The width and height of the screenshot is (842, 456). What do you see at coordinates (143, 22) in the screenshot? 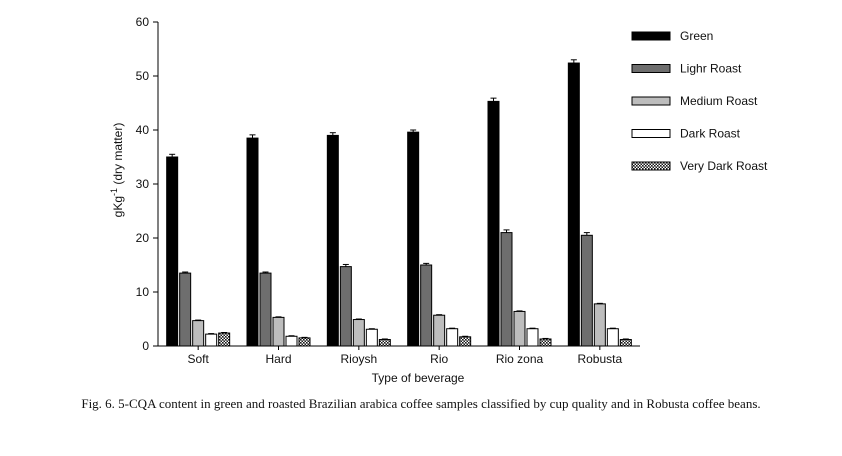
I see `y-tick-label: 60` at bounding box center [143, 22].